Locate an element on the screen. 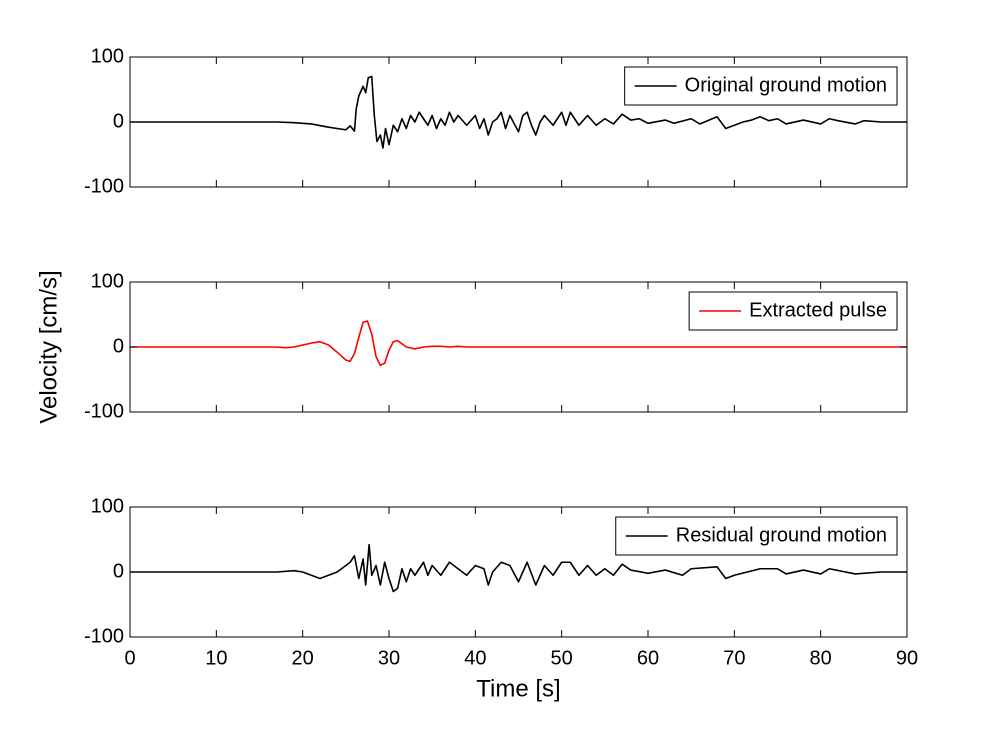 Image resolution: width=1002 pixels, height=750 pixels. legend-label: Residual ground motion is located at coordinates (781, 535).